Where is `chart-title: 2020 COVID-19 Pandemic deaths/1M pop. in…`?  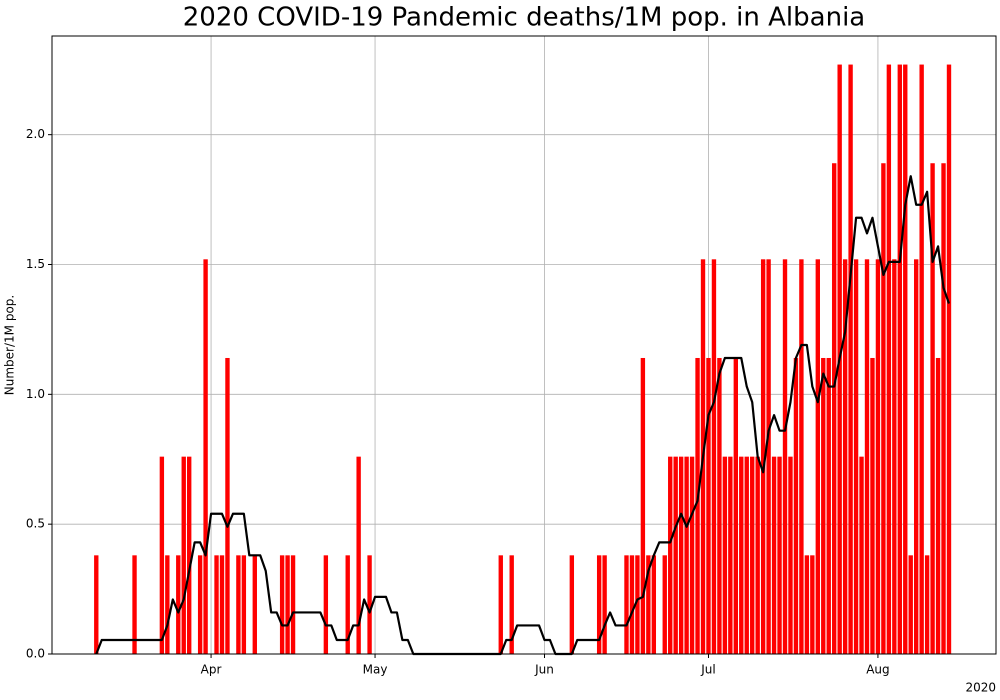
chart-title: 2020 COVID-19 Pandemic deaths/1M pop. in… is located at coordinates (524, 18).